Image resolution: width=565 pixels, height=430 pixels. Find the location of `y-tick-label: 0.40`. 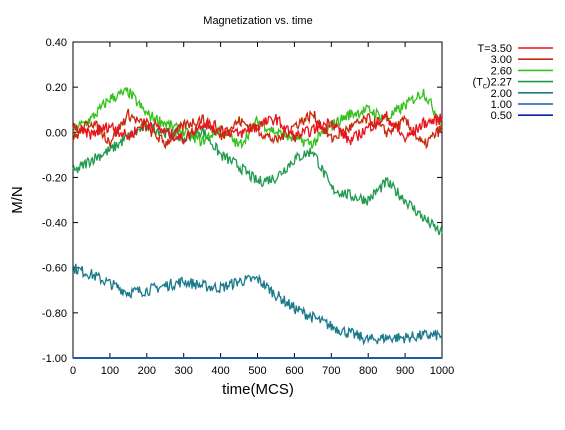

y-tick-label: 0.40 is located at coordinates (56, 43).